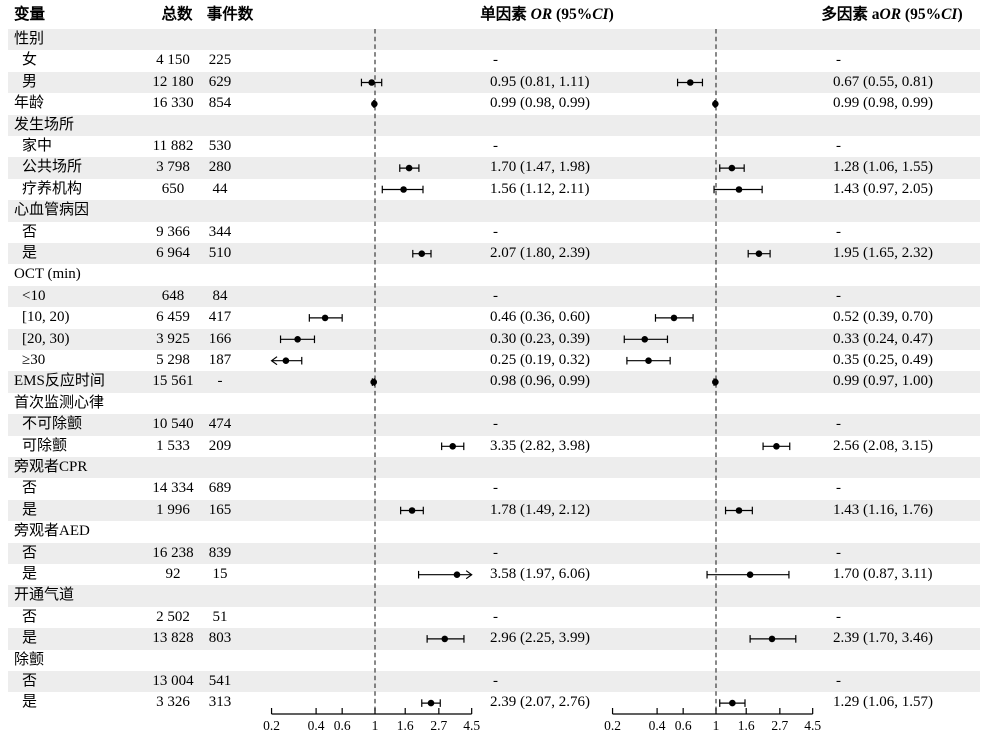  Describe the element at coordinates (540, 702) in the screenshot. I see `or-text-univariate: 2.39 (2.07, 2.76)` at that location.